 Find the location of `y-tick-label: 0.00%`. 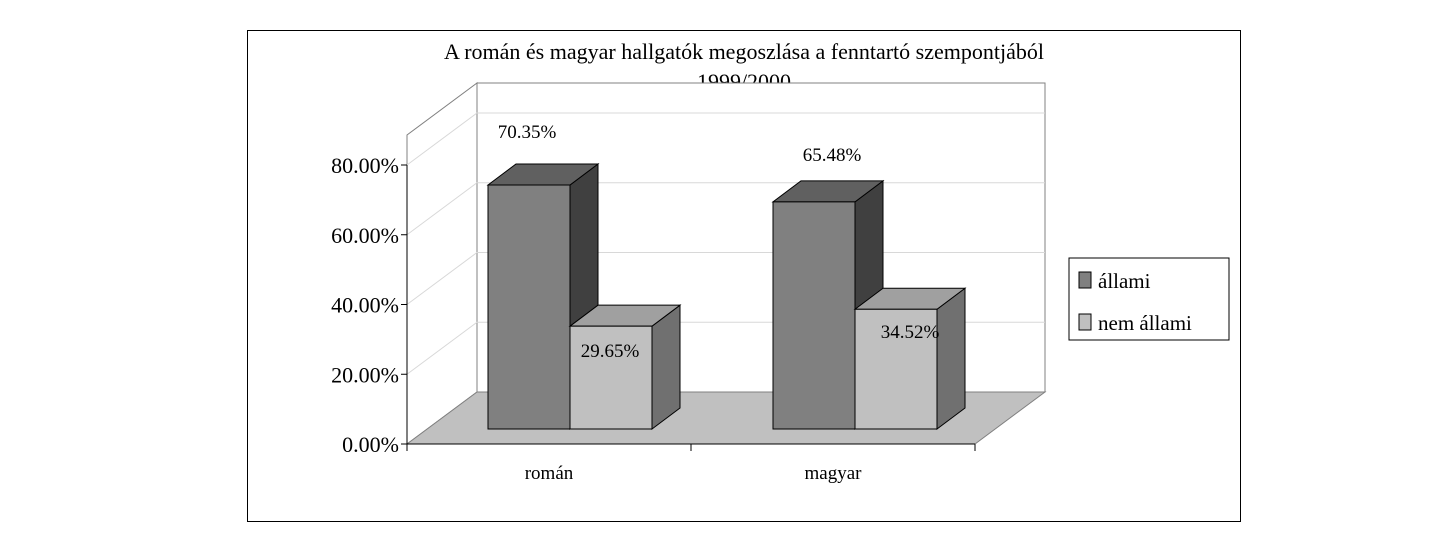

y-tick-label: 0.00% is located at coordinates (370, 444).